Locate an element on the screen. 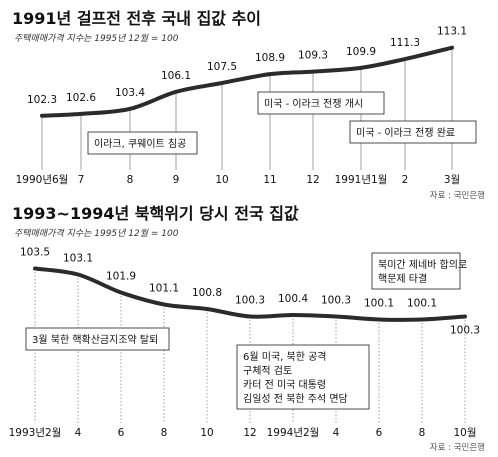 Image resolution: width=498 pixels, height=457 pixels. chart-2-x-ticks: 1993년2월 4 6 8 10 12 1994년2월 4 6 8 10월 is located at coordinates (243, 433).